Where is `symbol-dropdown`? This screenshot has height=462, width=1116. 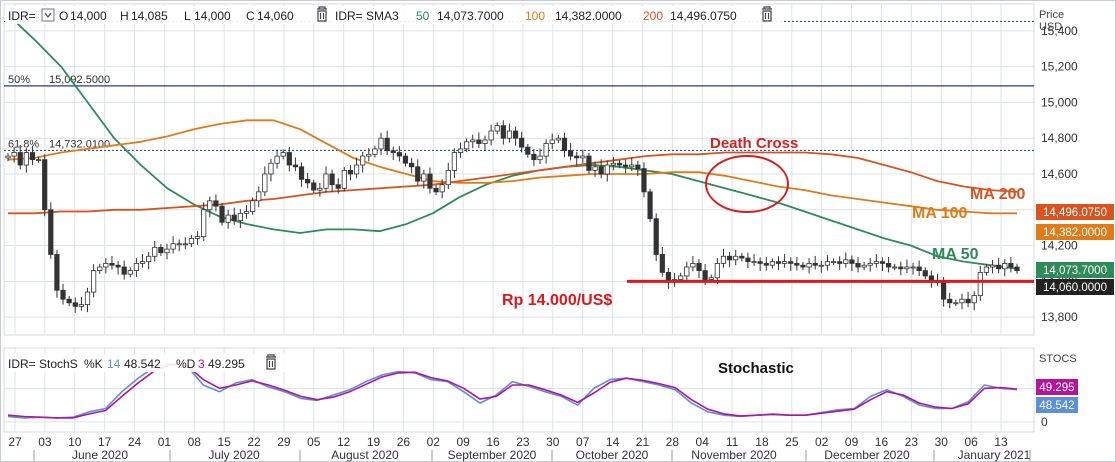 symbol-dropdown is located at coordinates (48, 15).